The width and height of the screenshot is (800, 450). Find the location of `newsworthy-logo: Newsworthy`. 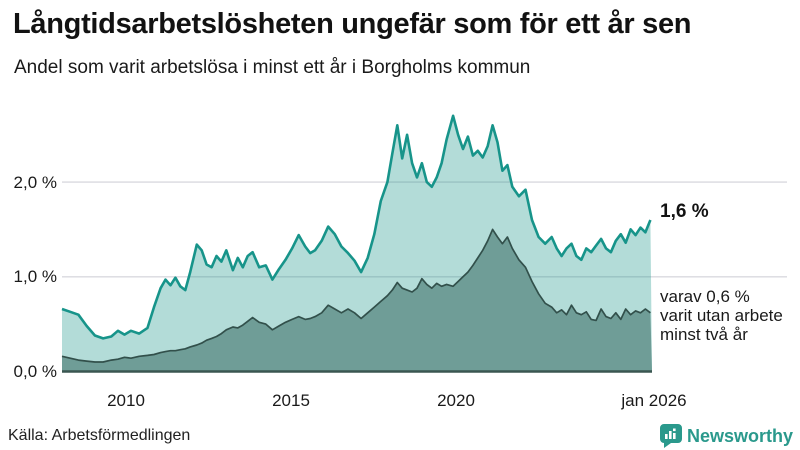

newsworthy-logo: Newsworthy is located at coordinates (726, 436).